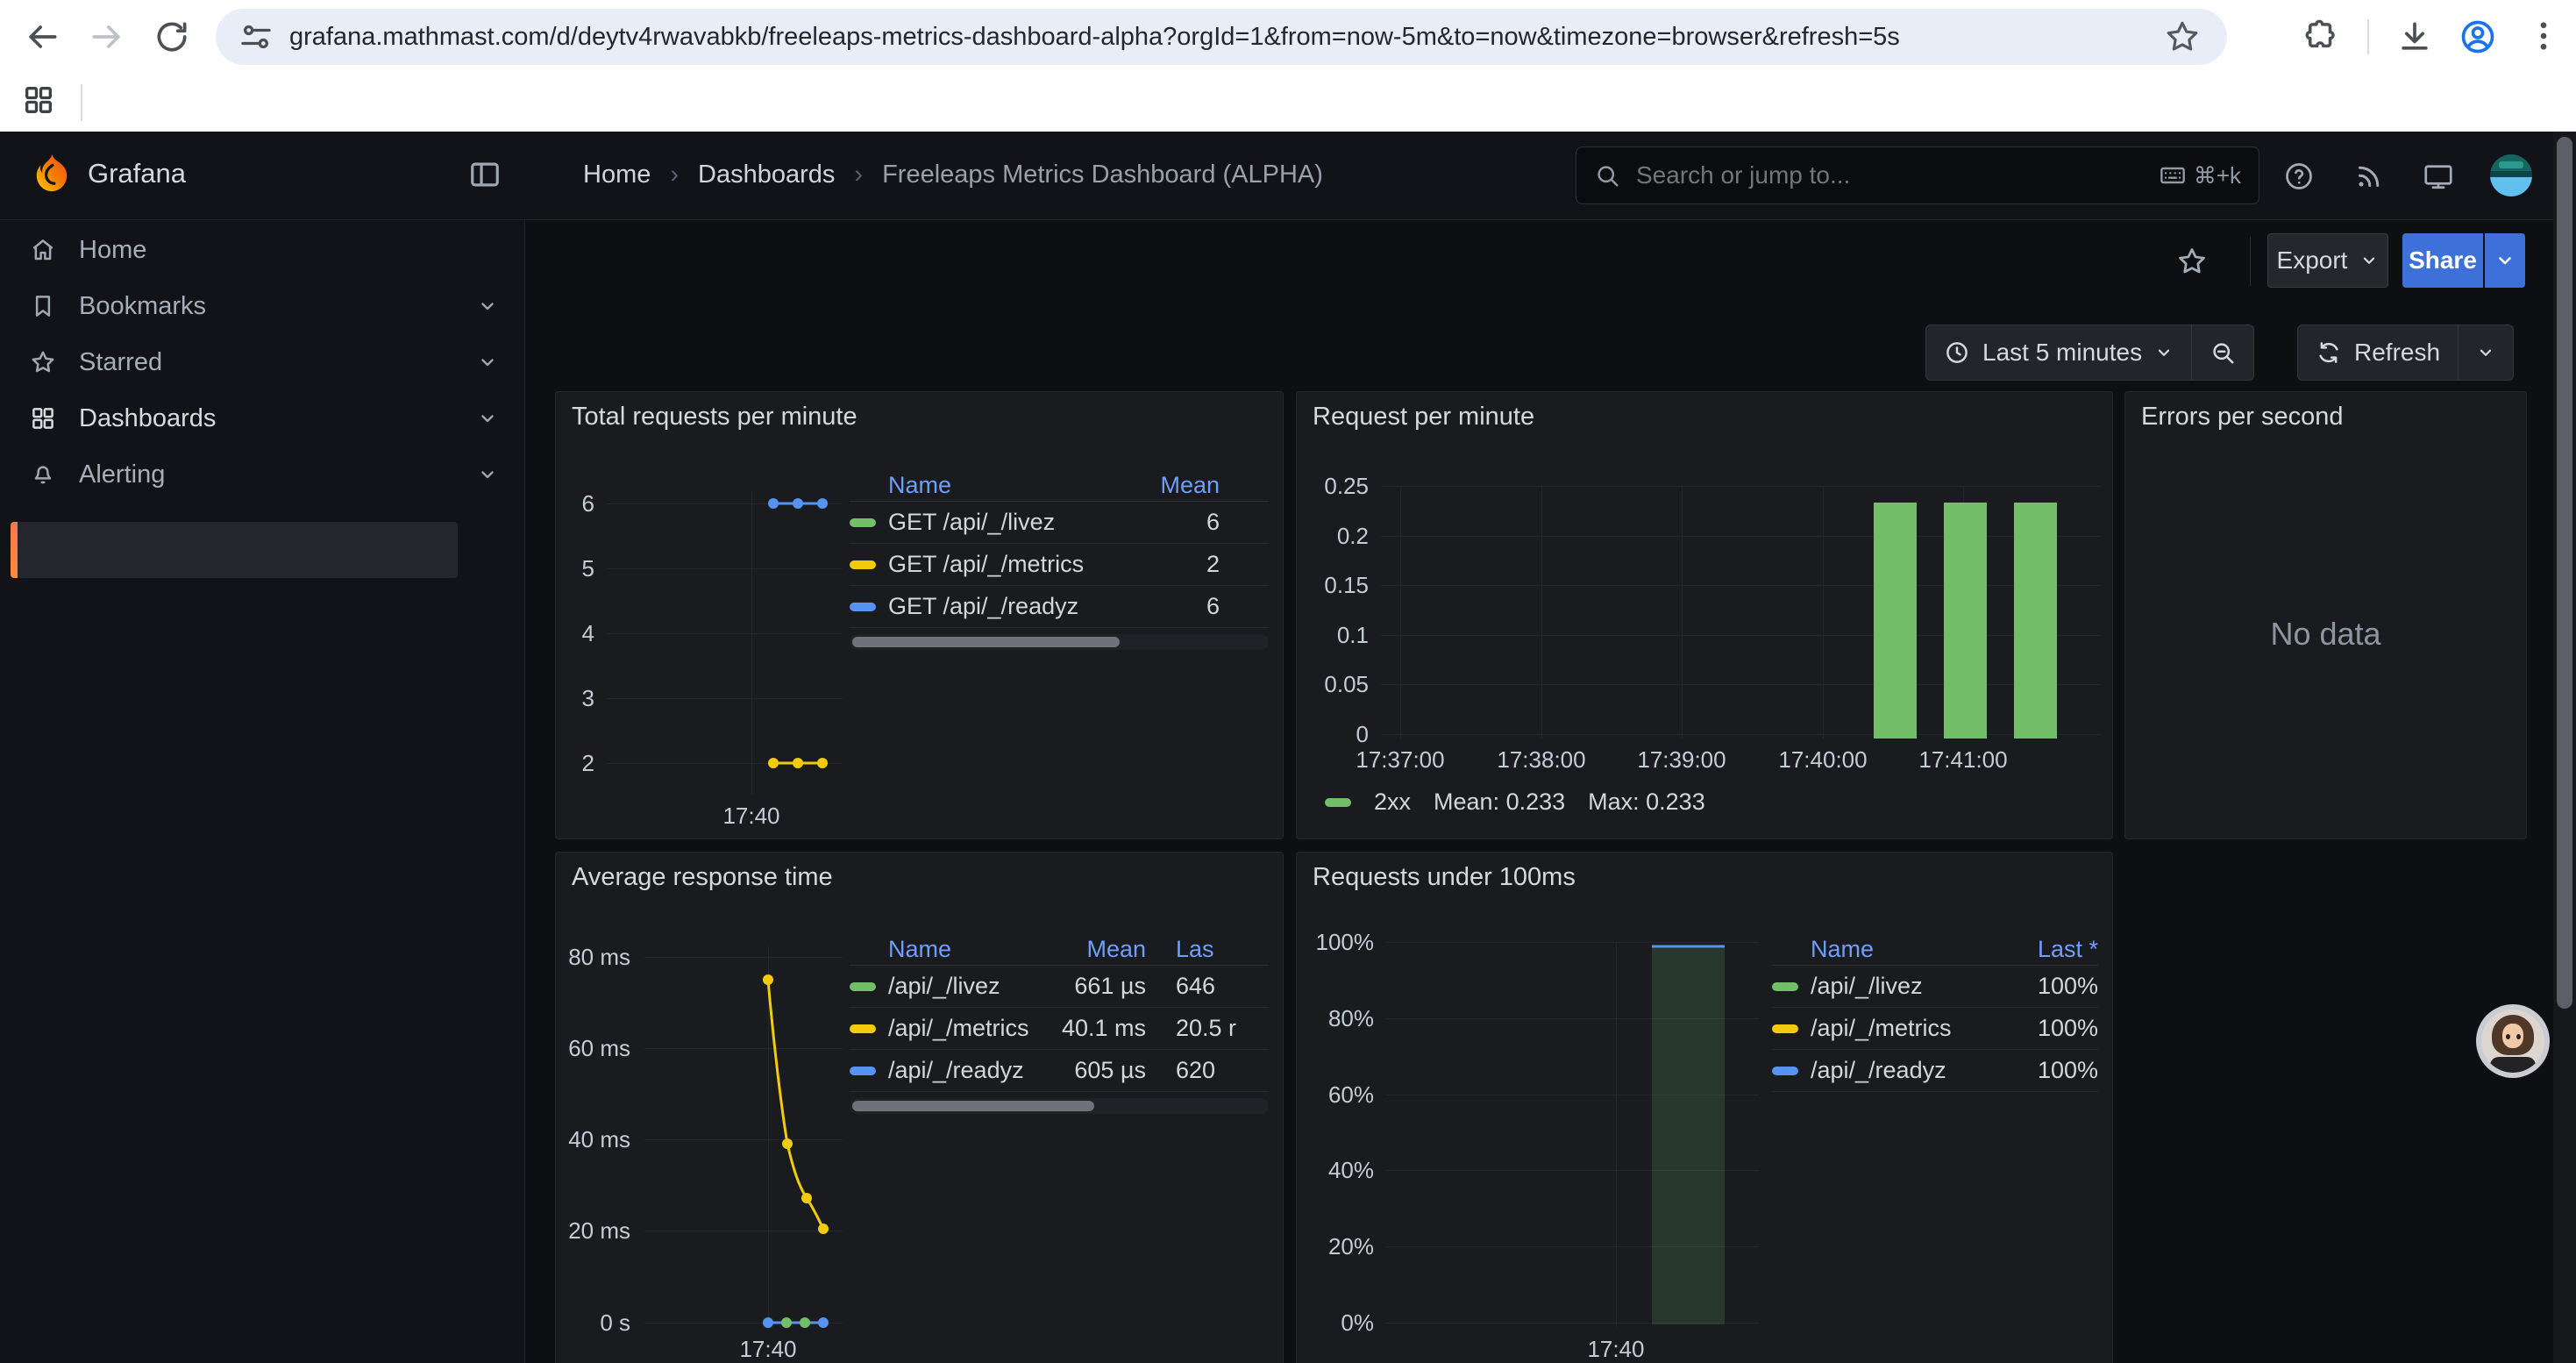 The width and height of the screenshot is (2576, 1363). What do you see at coordinates (43, 362) in the screenshot?
I see `star-icon` at bounding box center [43, 362].